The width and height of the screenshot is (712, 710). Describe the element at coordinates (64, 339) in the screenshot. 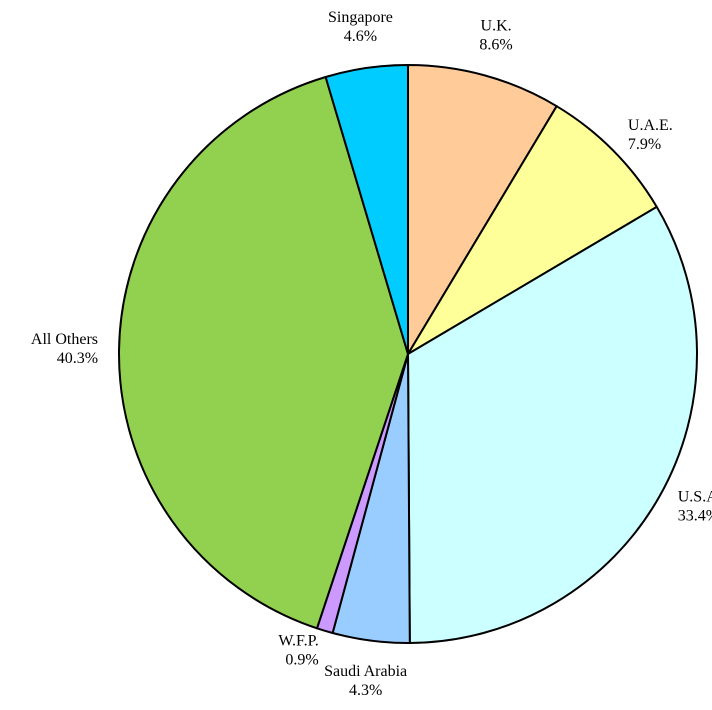

I see `slice-label: All Others` at that location.